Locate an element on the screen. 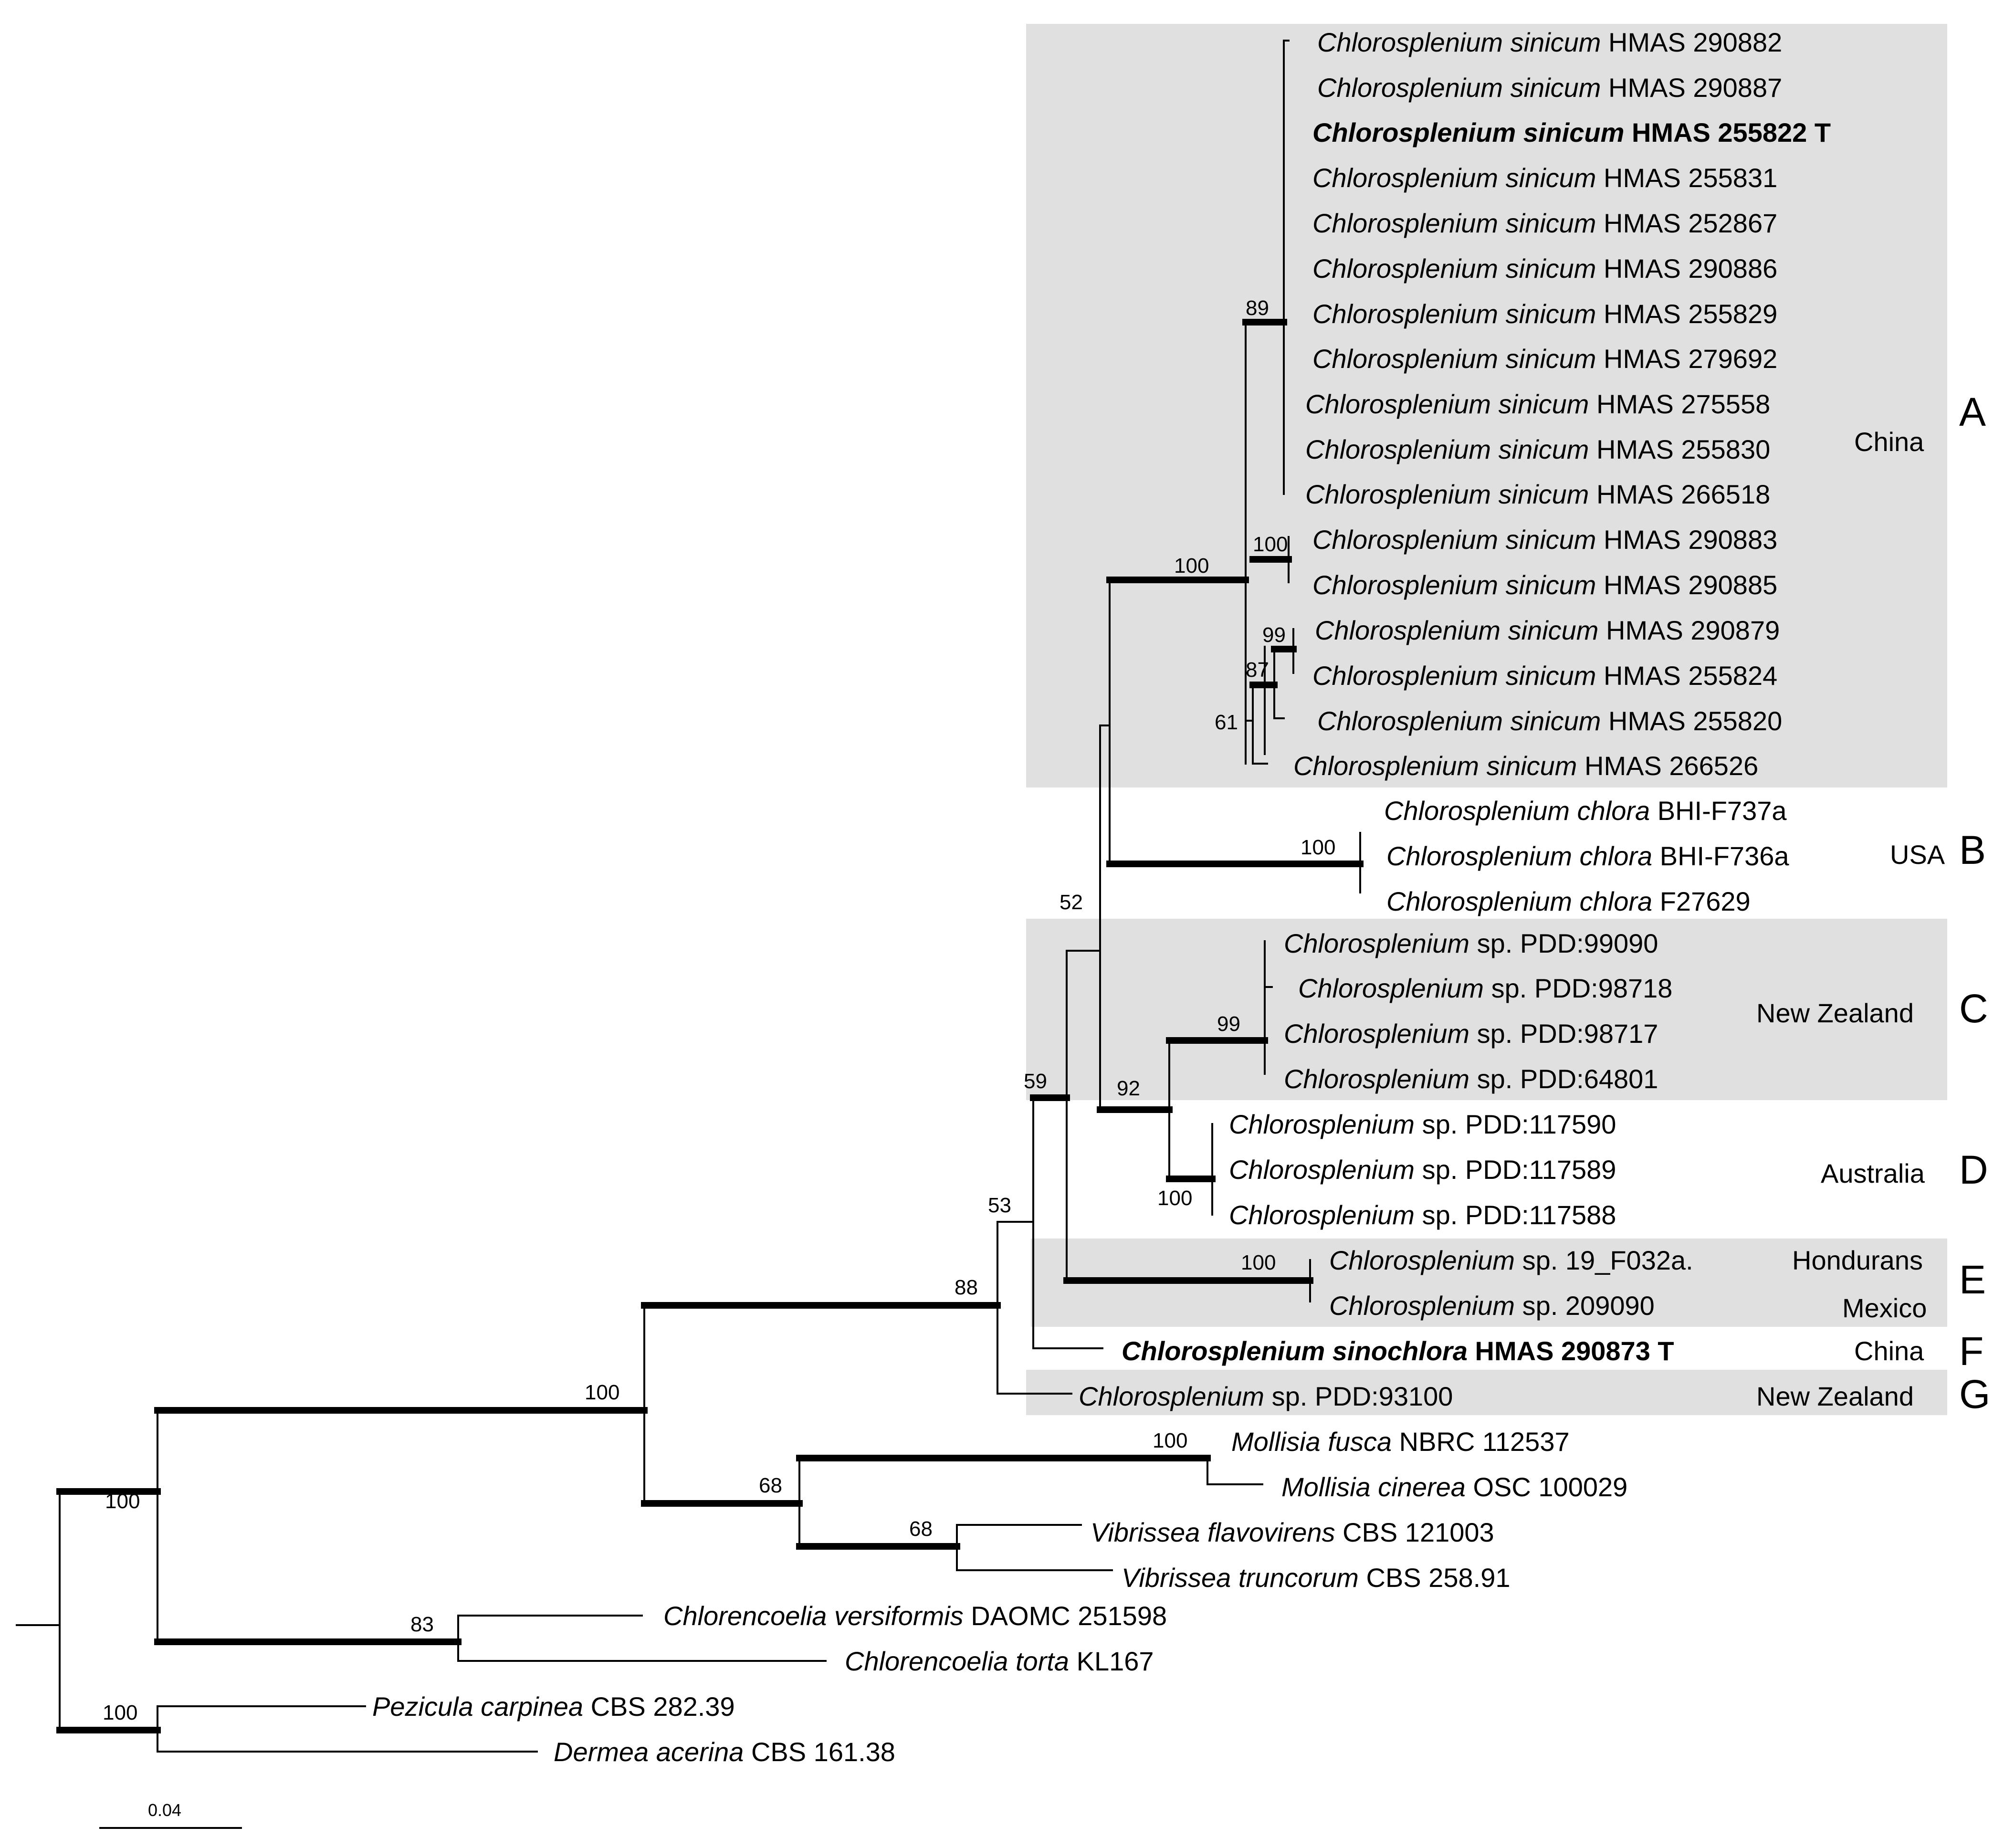 Image resolution: width=2004 pixels, height=1848 pixels. group-region: Mexico is located at coordinates (1884, 1308).